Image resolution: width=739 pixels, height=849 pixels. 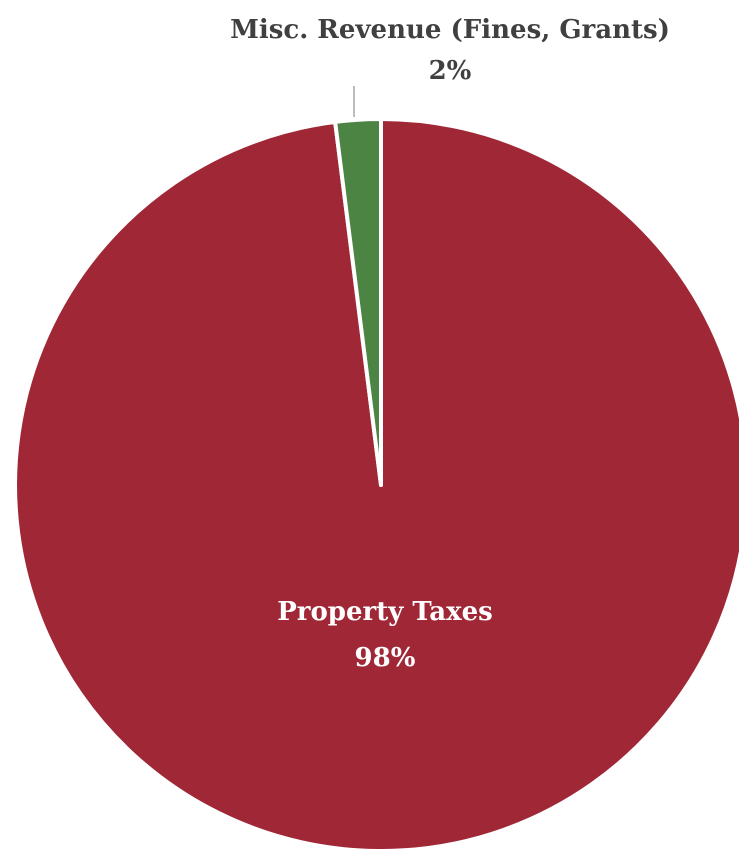 What do you see at coordinates (450, 30) in the screenshot?
I see `slice-label-misc-revenue-name: Misc. Revenue (Fines, Grants)` at bounding box center [450, 30].